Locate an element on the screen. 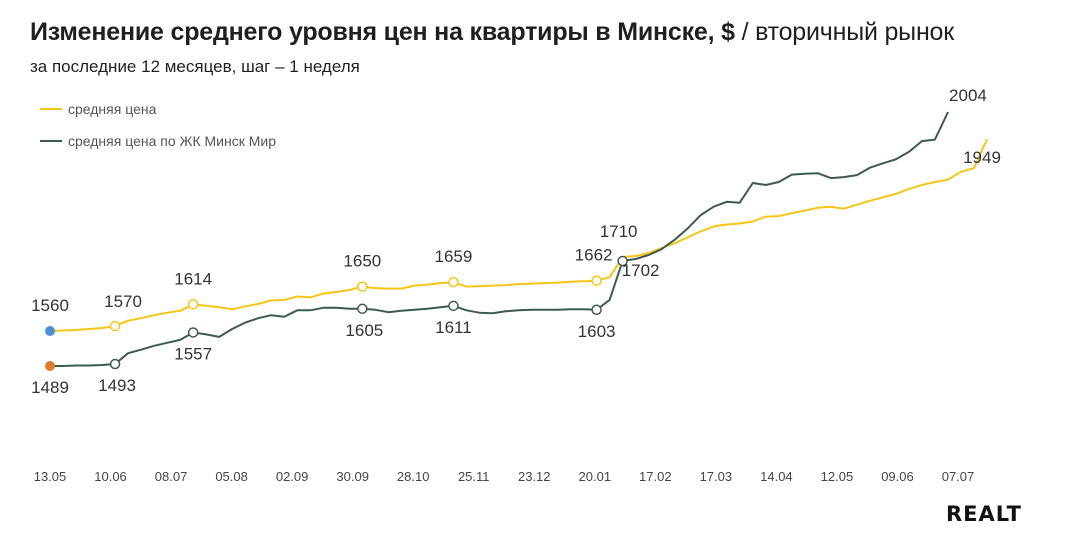 This screenshot has height=535, width=1074. legend-label-0: средняя цена is located at coordinates (112, 109).